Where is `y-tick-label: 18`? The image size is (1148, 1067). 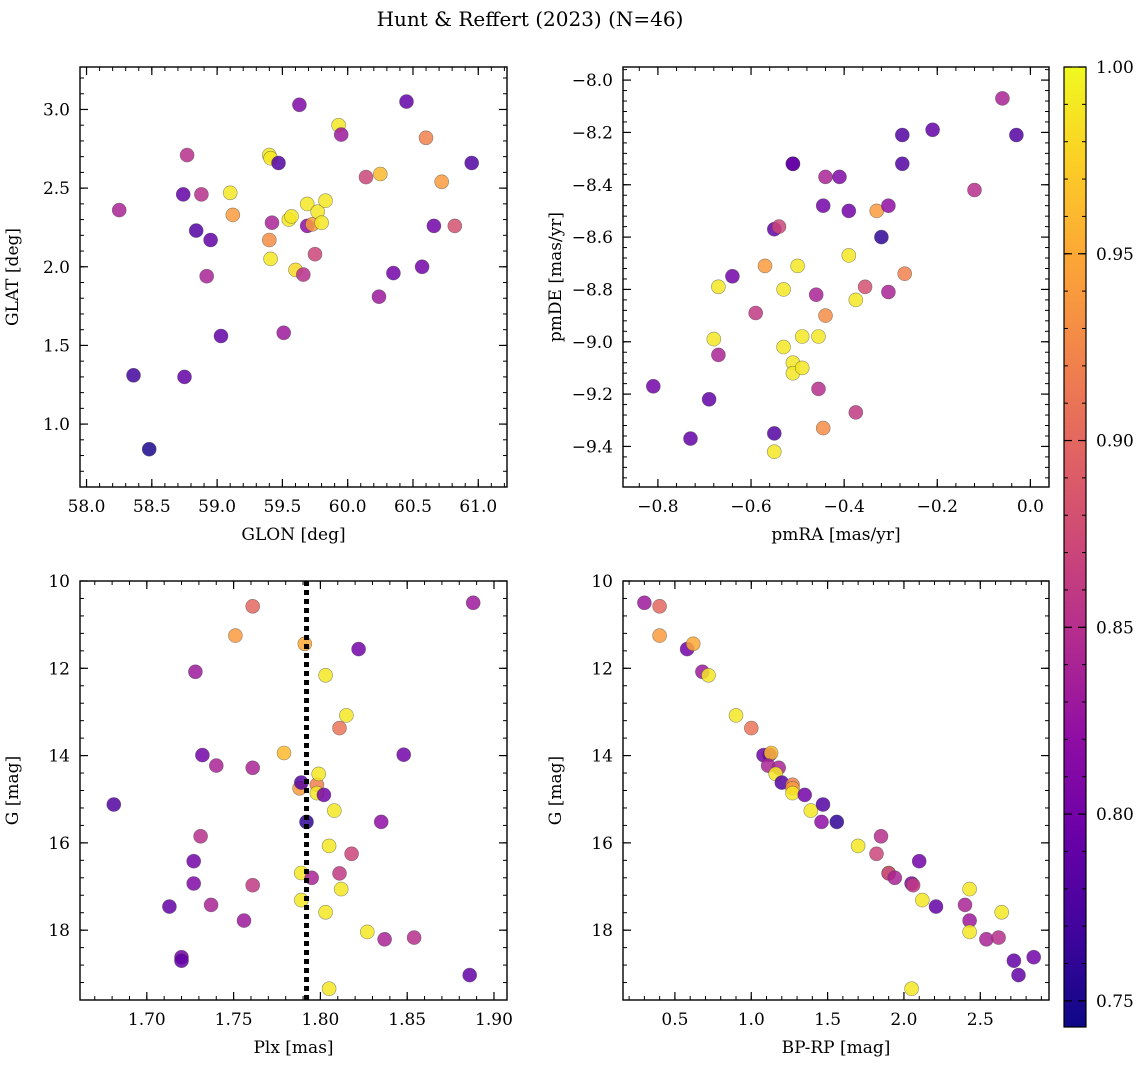
y-tick-label: 18 is located at coordinates (59, 931).